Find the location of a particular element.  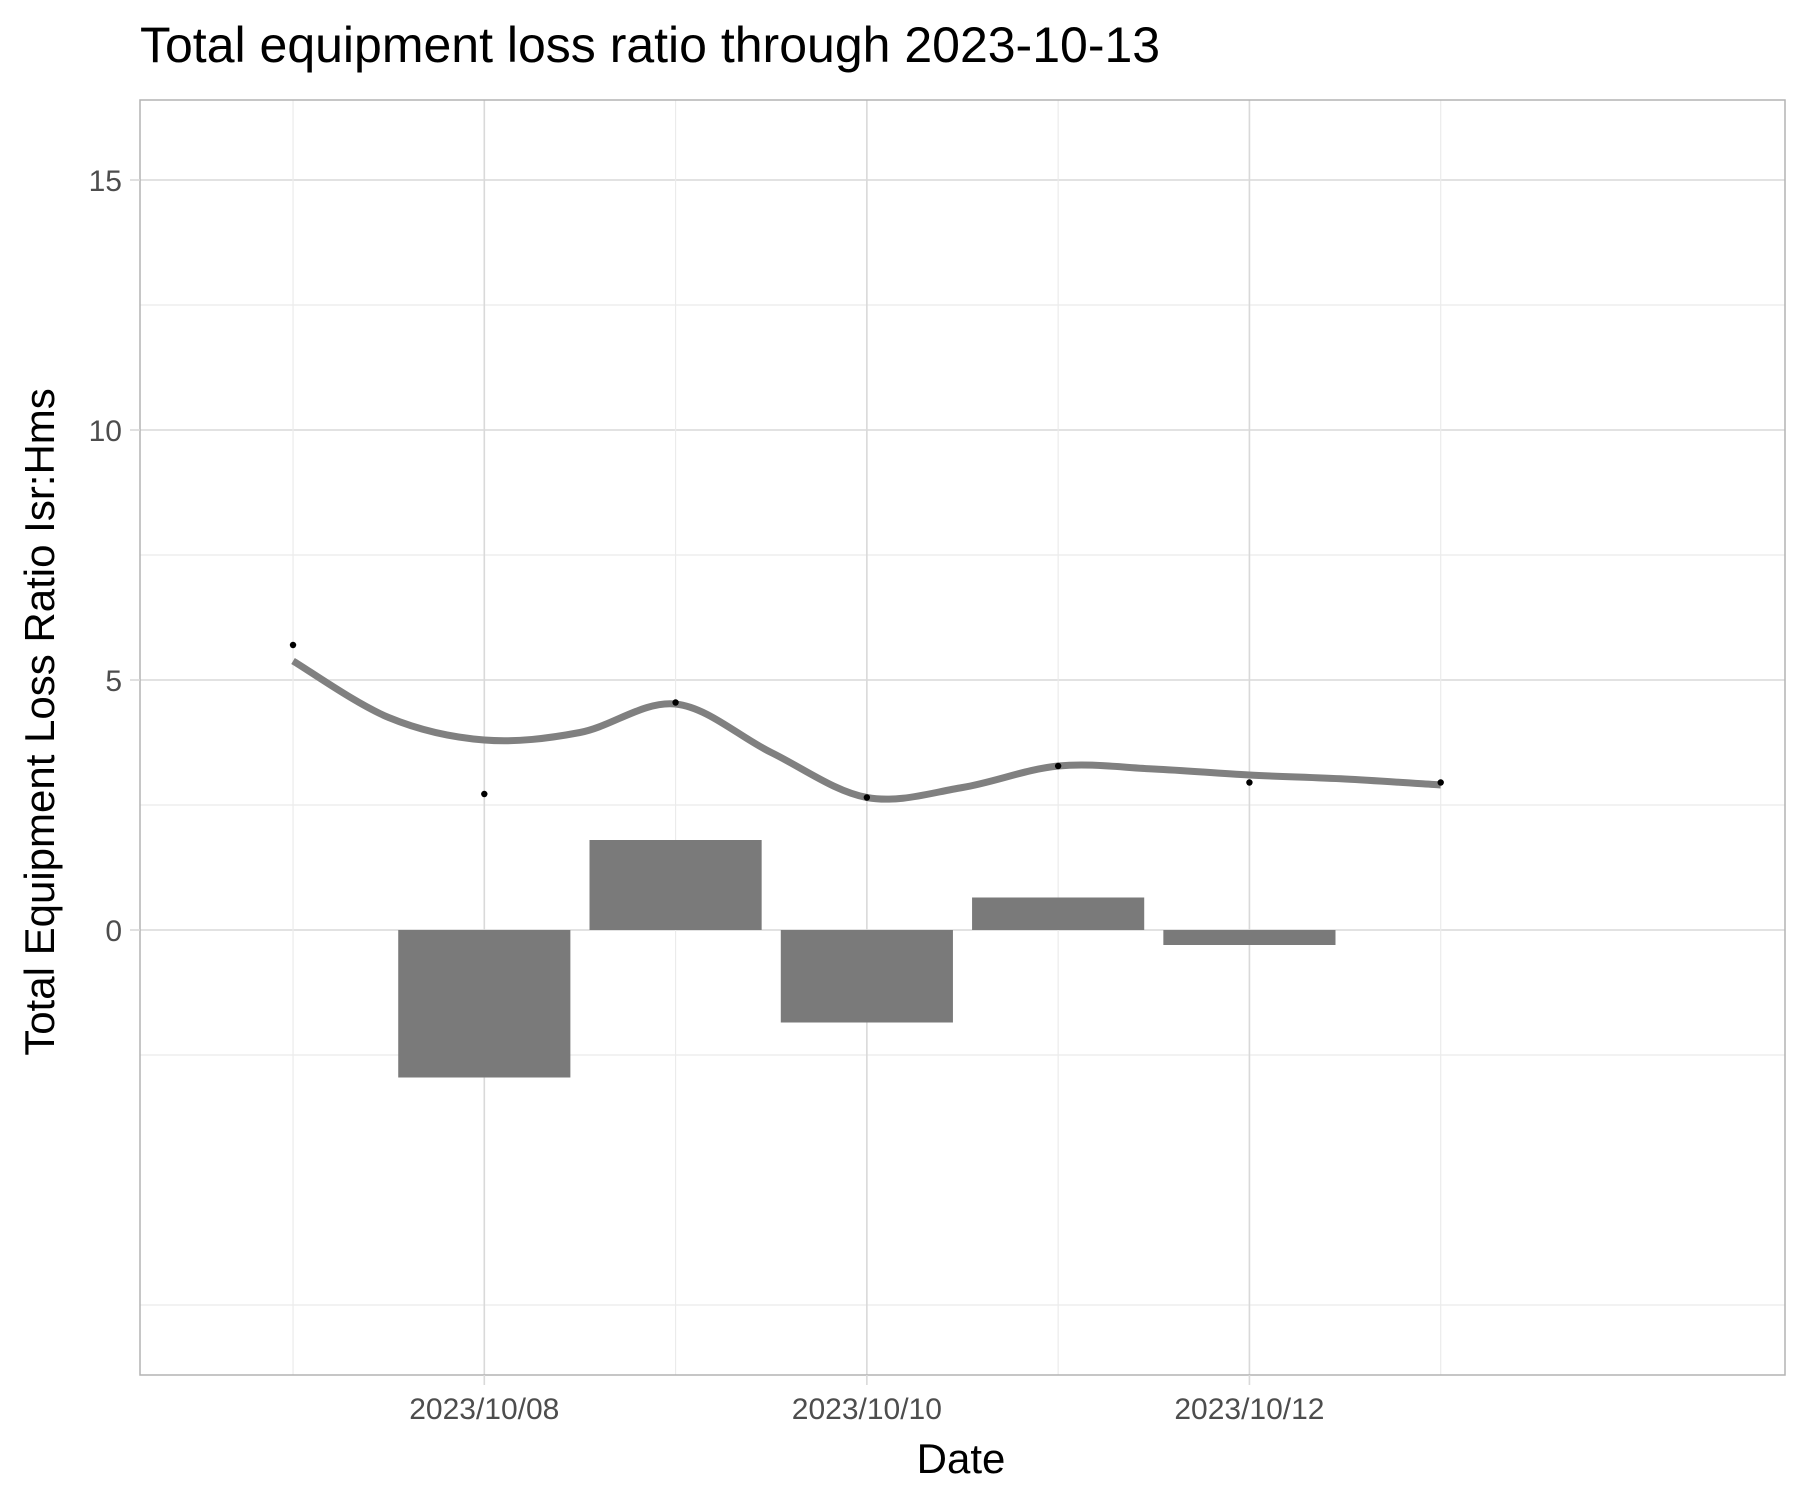

bar-series is located at coordinates (867, 959).